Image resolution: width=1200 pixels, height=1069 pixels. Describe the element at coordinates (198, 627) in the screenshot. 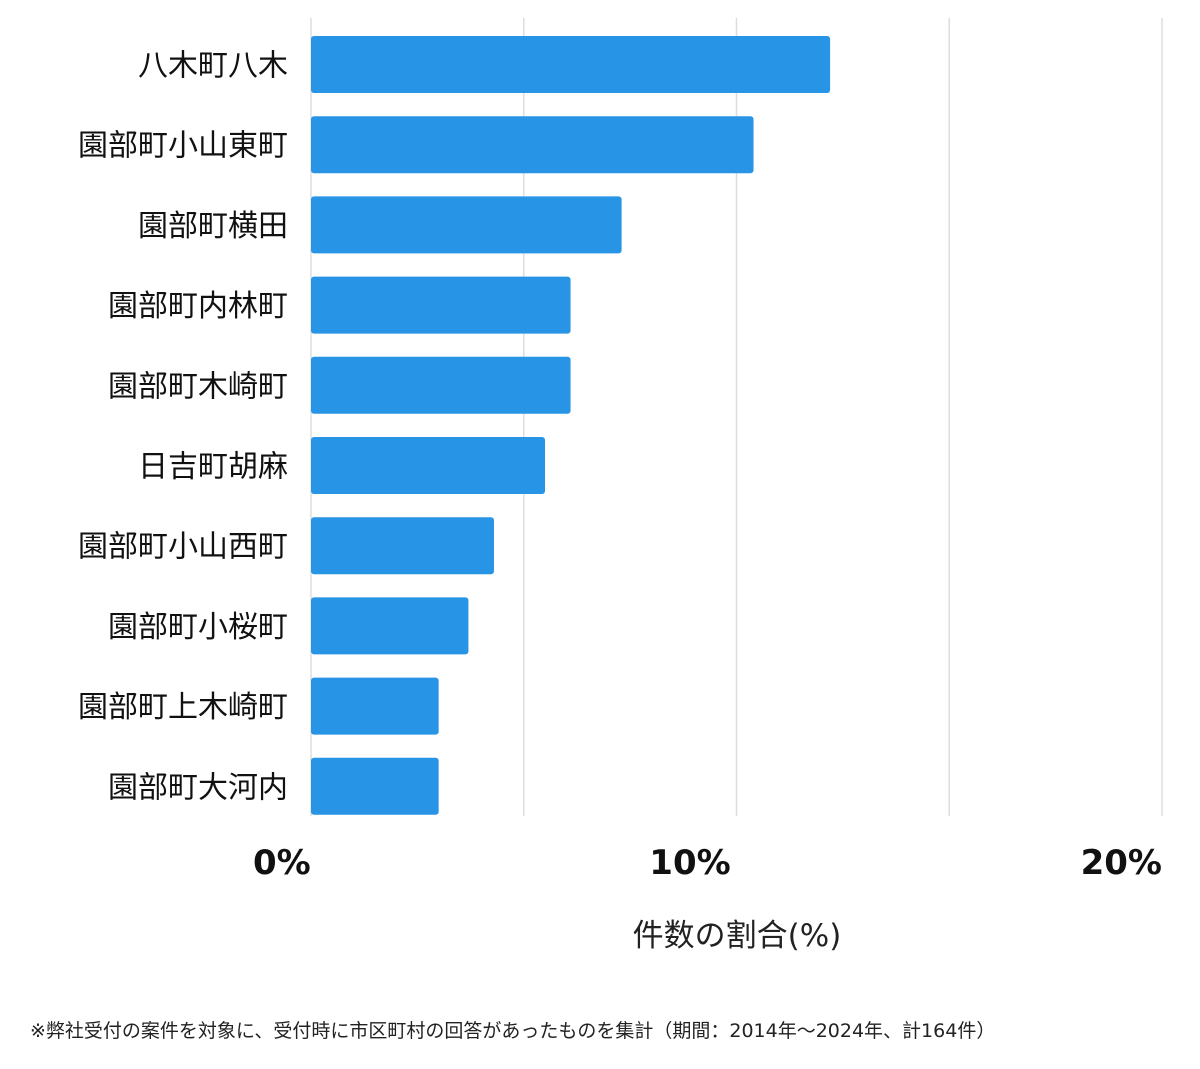

I see `category-label-7: 園部町小桜町` at that location.